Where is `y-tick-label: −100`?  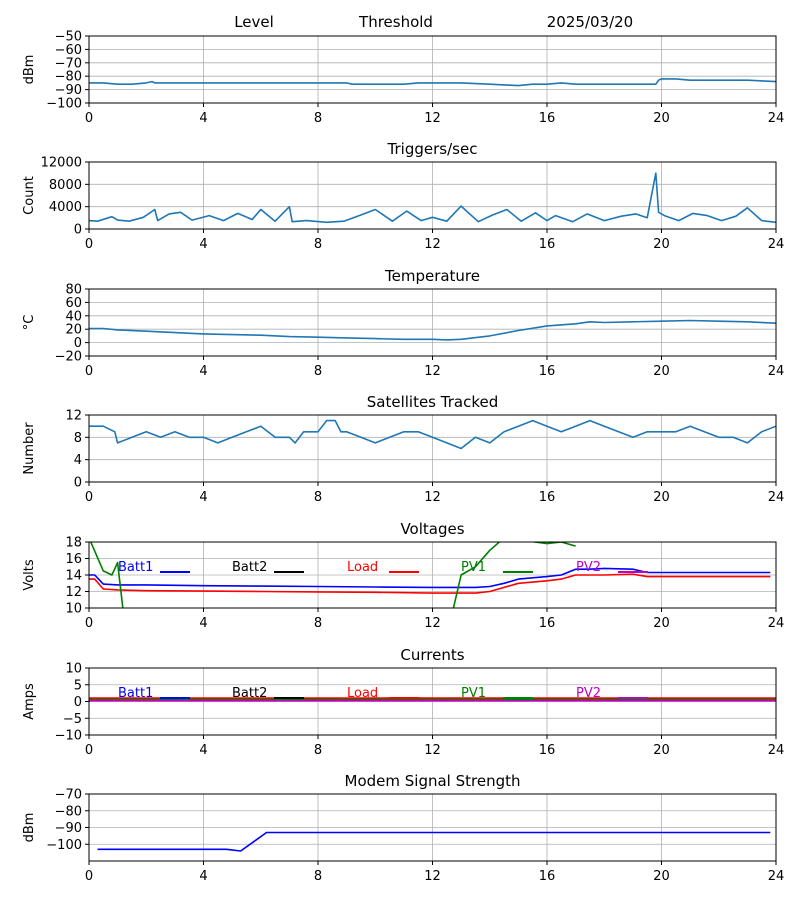
y-tick-label: −100 is located at coordinates (64, 845).